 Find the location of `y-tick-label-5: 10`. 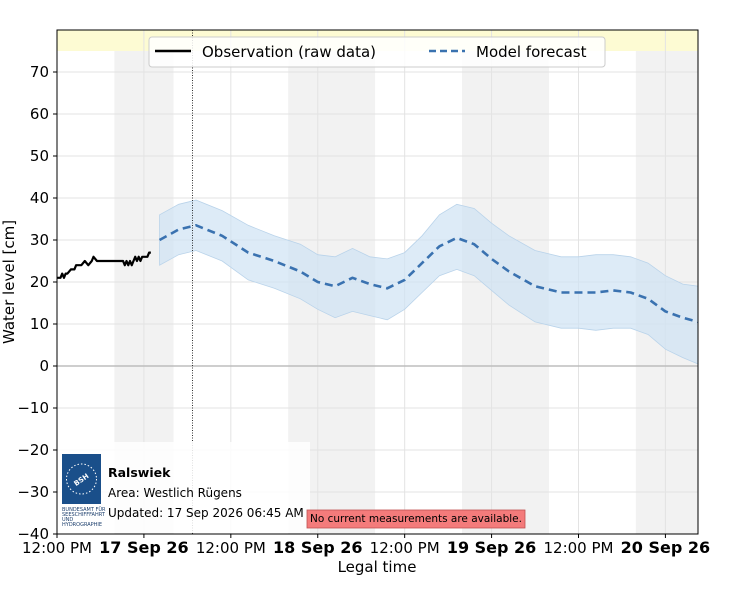

y-tick-label-5: 10 is located at coordinates (39, 324).